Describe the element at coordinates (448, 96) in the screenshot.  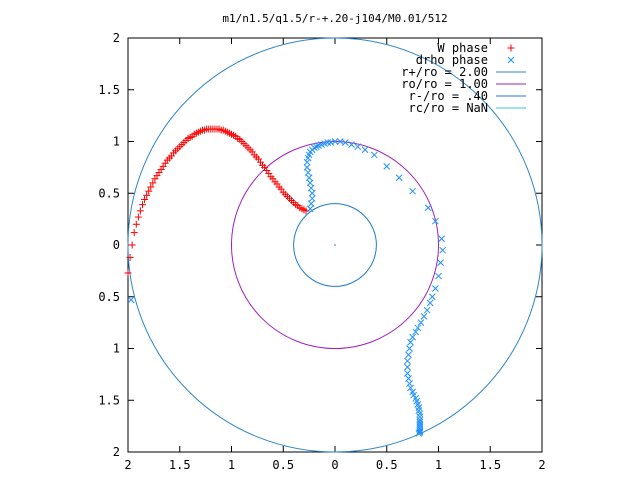
I see `legend-label: r-/ro = .40` at that location.